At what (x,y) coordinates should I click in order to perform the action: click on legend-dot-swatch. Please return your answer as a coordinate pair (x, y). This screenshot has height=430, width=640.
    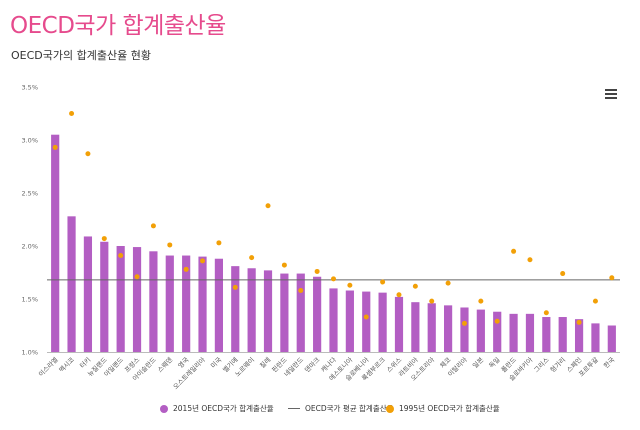
    Looking at the image, I should click on (390, 408).